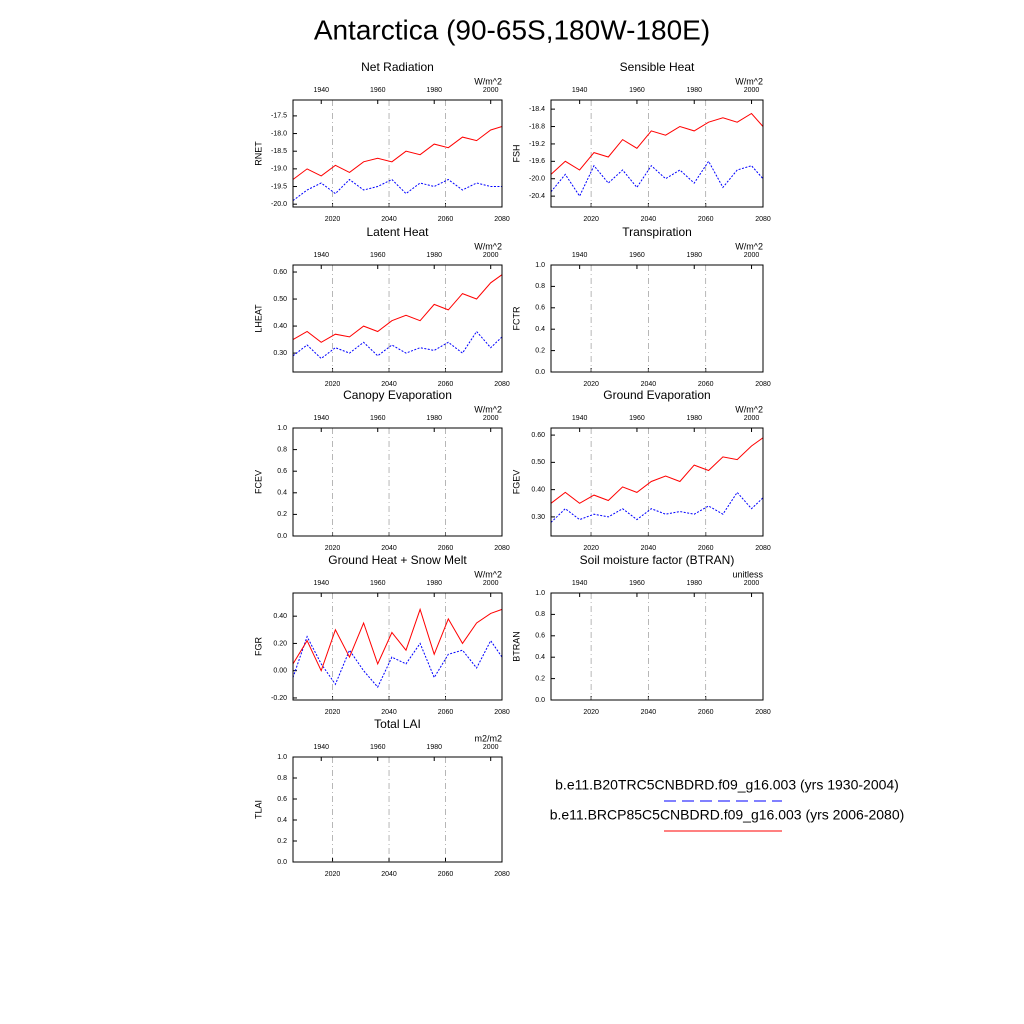 The width and height of the screenshot is (1024, 1024). Describe the element at coordinates (512, 29) in the screenshot. I see `figure-title: Antarctica (90-65S,180W-180E)` at that location.